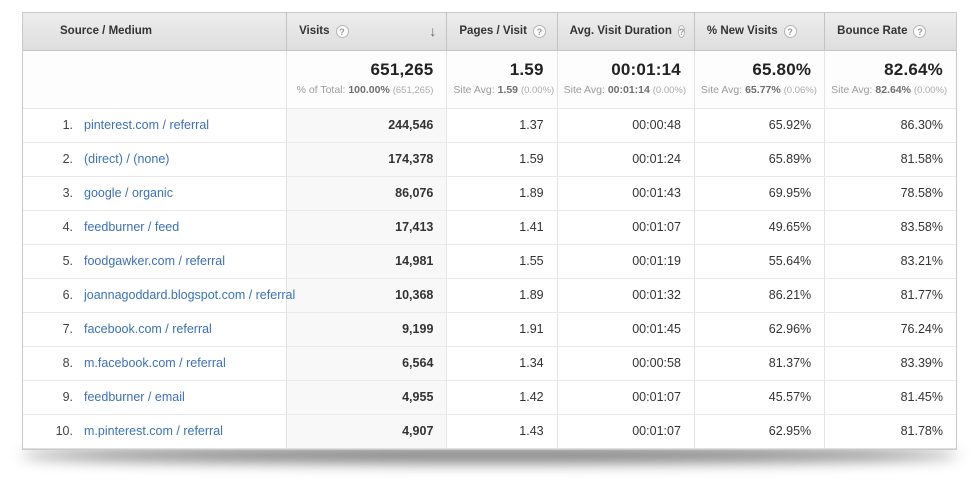  I want to click on source-medium-link: joannagoddard.blogspot.com / referral, so click(190, 295).